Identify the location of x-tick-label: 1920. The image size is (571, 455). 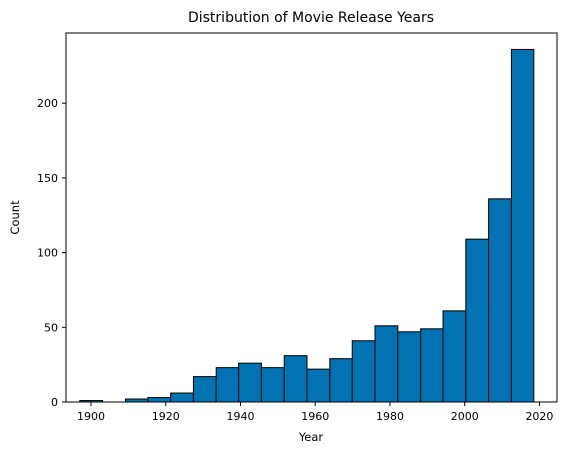
(166, 416).